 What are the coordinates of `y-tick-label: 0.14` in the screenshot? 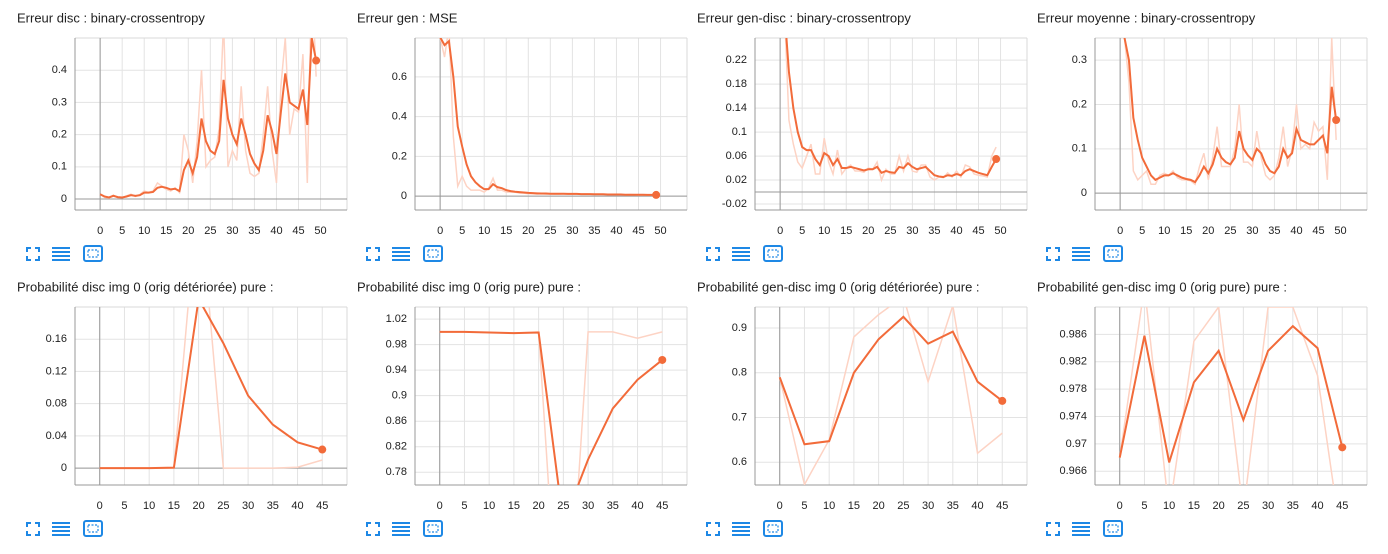 It's located at (736, 108).